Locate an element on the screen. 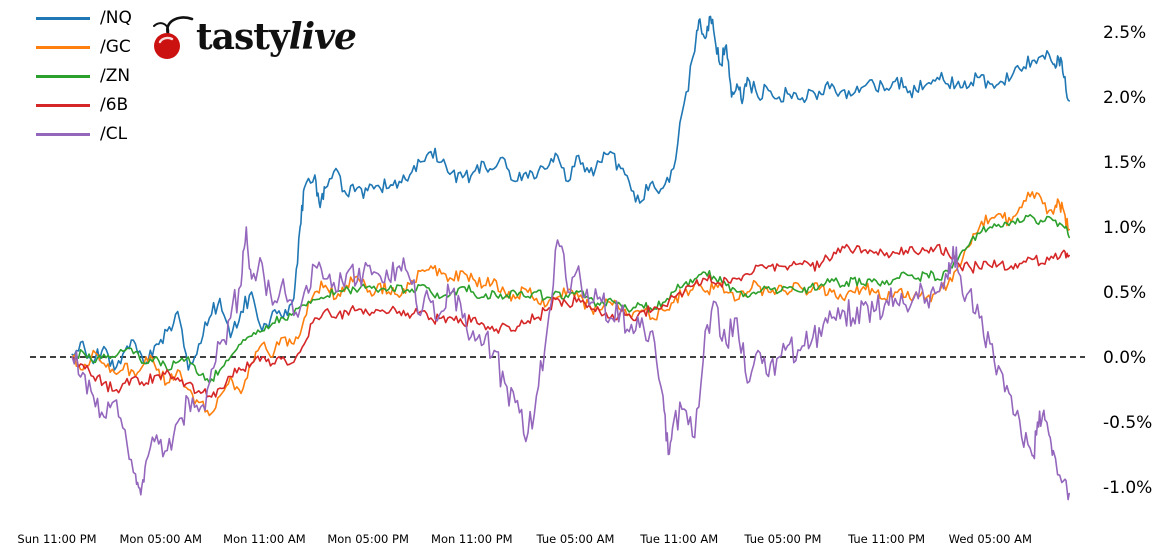  x-tick-label: Mon 05:00 PM is located at coordinates (368, 539).